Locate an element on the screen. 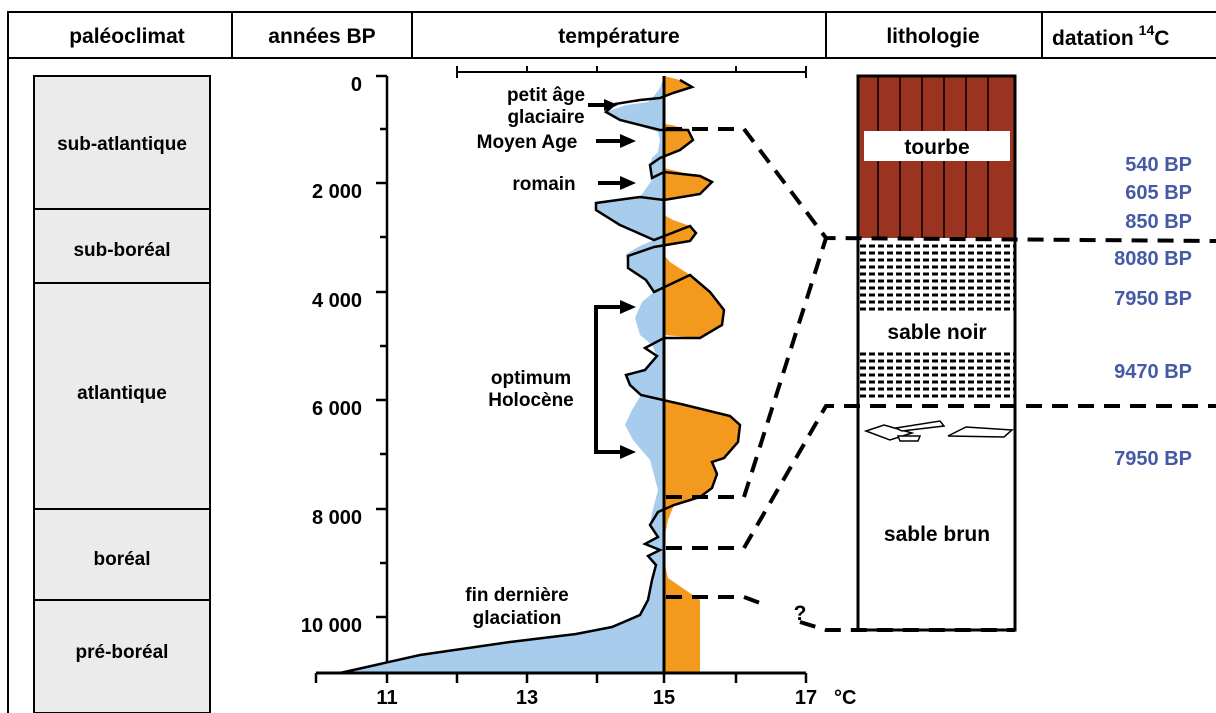 The image size is (1216, 713). bracket-optimum is located at coordinates (601, 379).